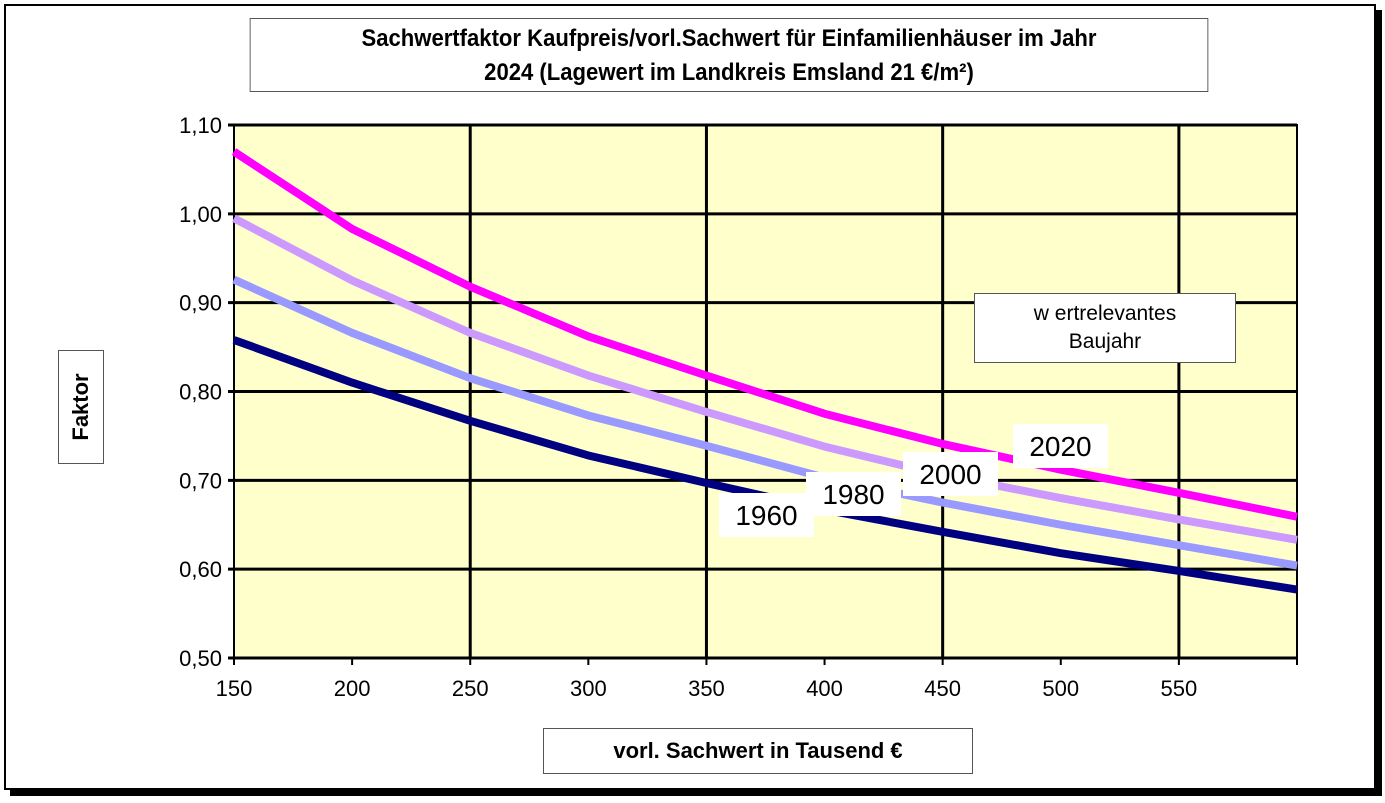 Image resolution: width=1385 pixels, height=803 pixels. Describe the element at coordinates (1105, 328) in the screenshot. I see `legend-box: w ertrelevantes Baujahr` at that location.